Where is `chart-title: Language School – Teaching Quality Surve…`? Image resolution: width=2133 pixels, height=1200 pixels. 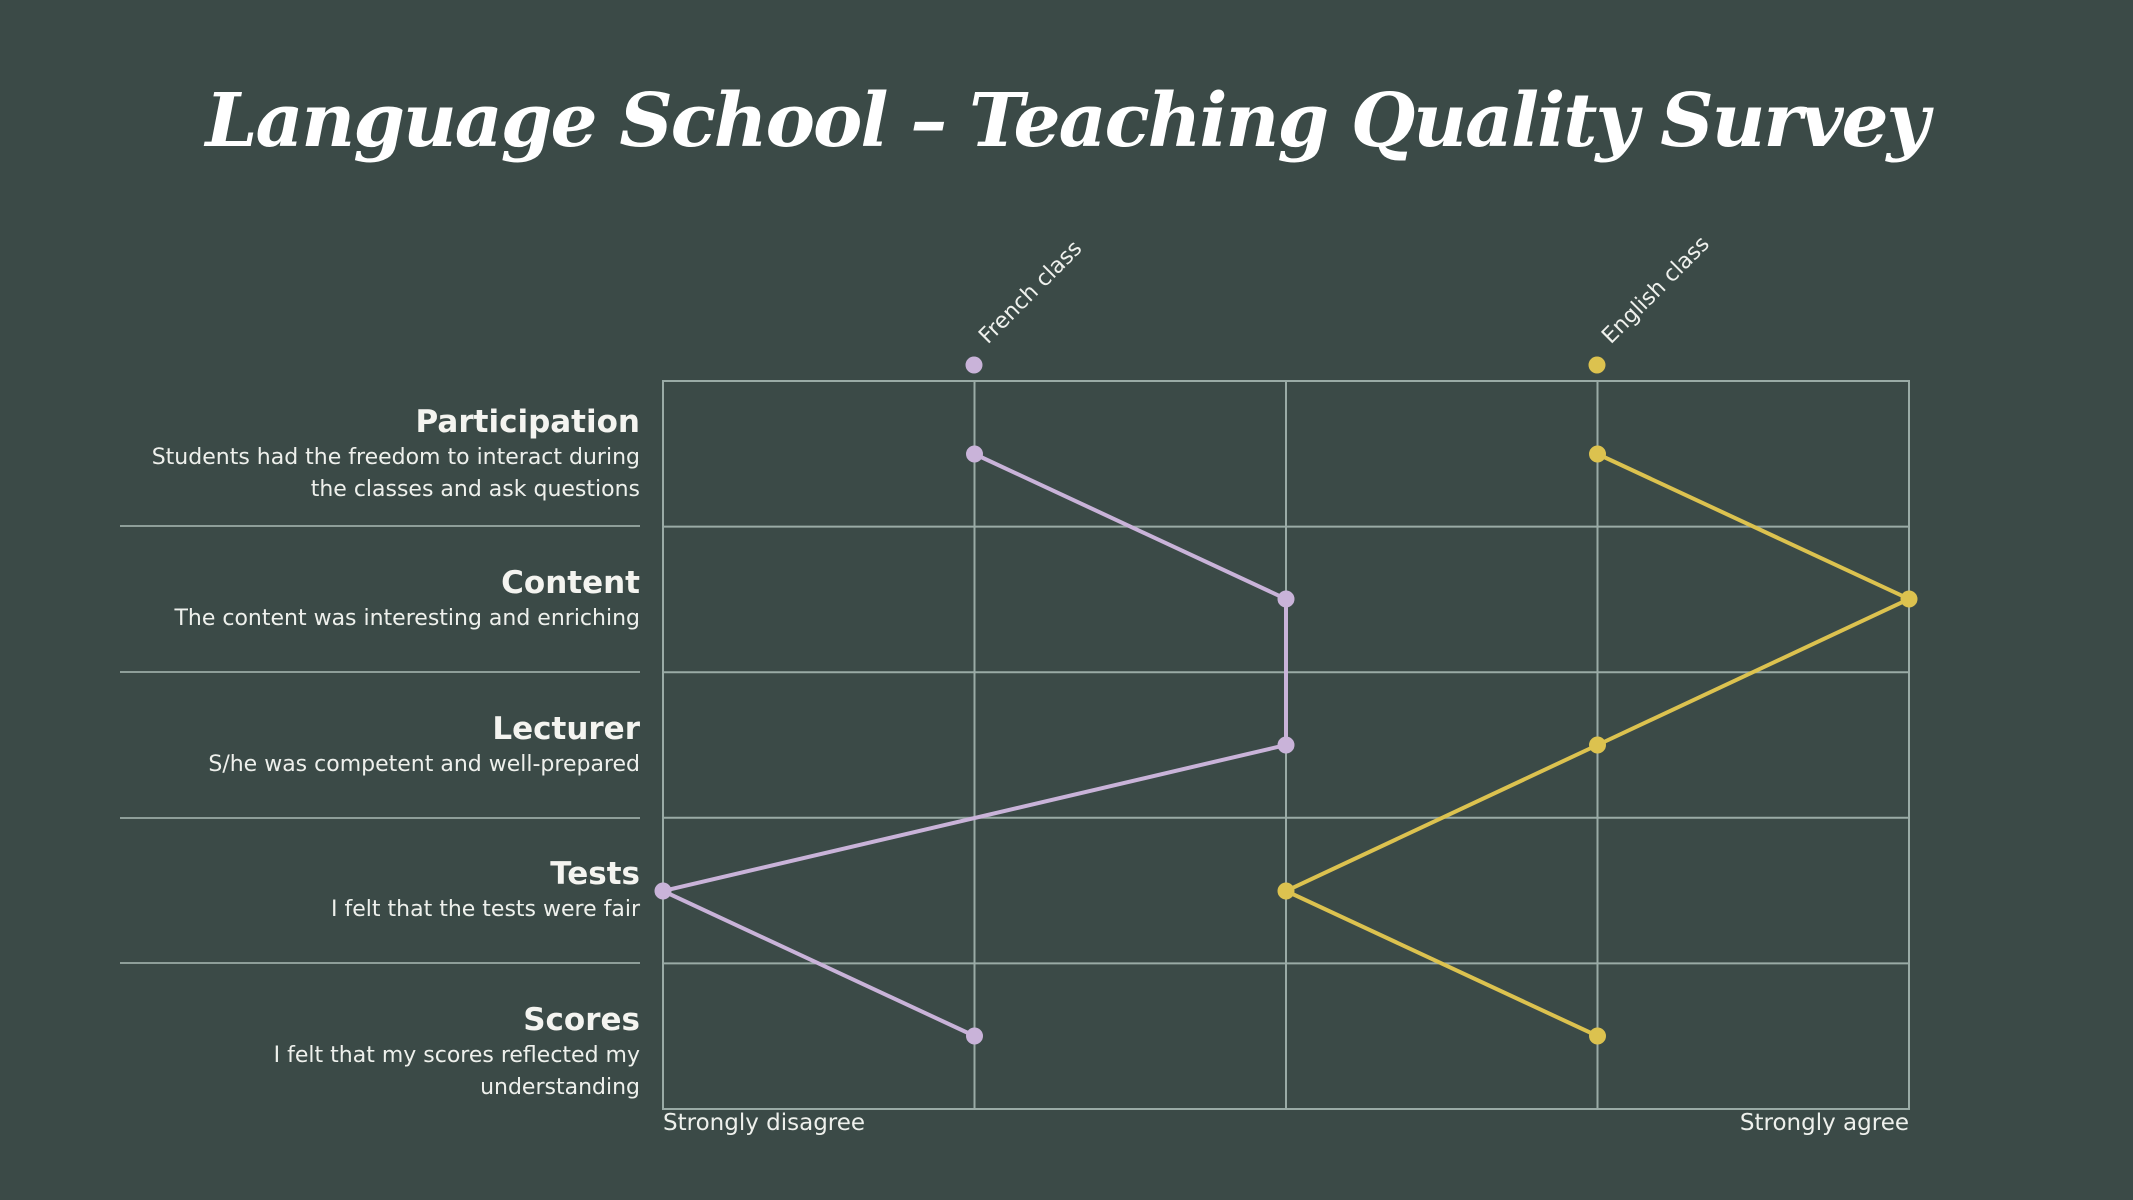
chart-title: Language School – Teaching Quality Surve… is located at coordinates (1067, 121).